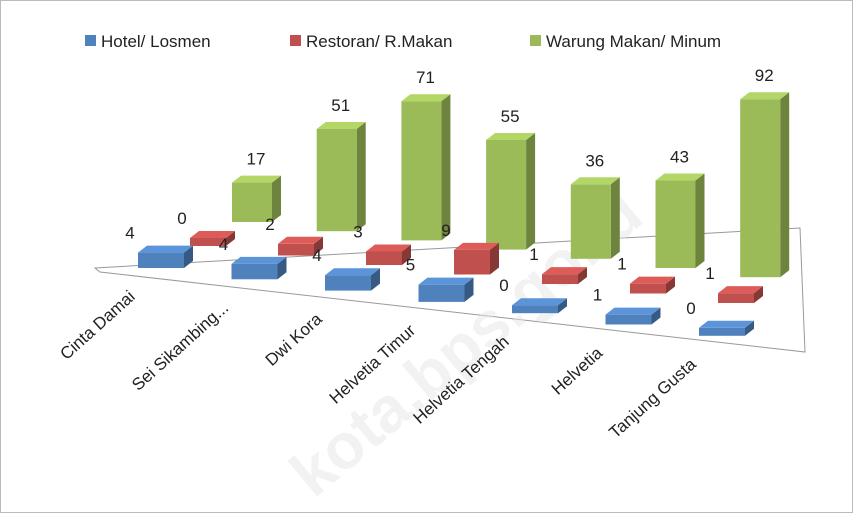 The width and height of the screenshot is (854, 519). I want to click on data-label: 5, so click(410, 265).